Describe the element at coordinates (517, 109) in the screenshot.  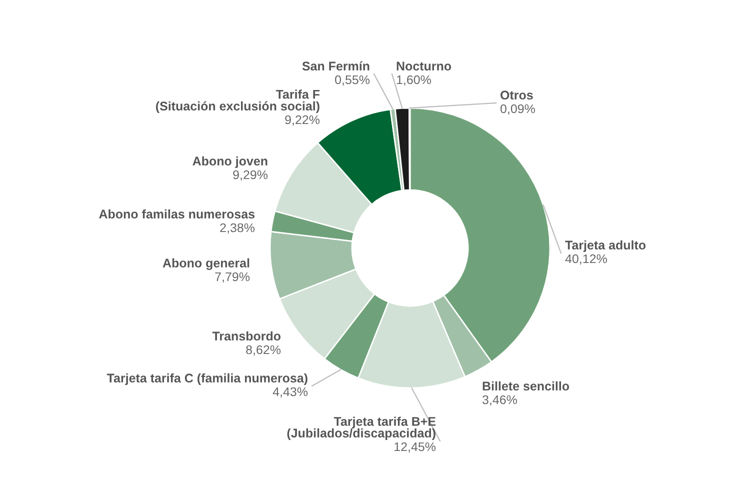
I see `data-label: 0,09%` at that location.